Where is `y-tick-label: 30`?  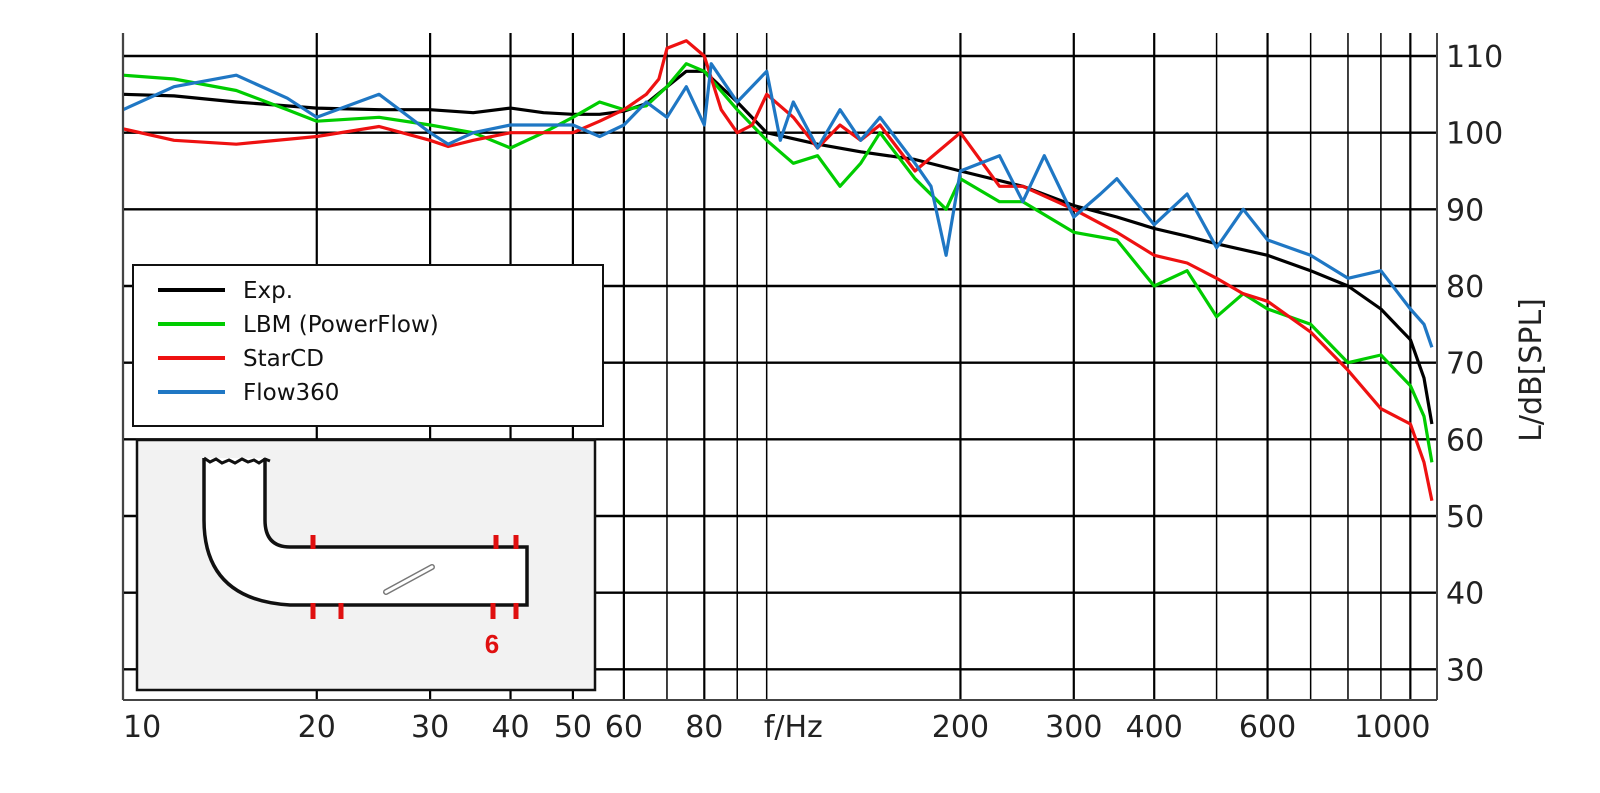
y-tick-label: 30 is located at coordinates (1465, 670).